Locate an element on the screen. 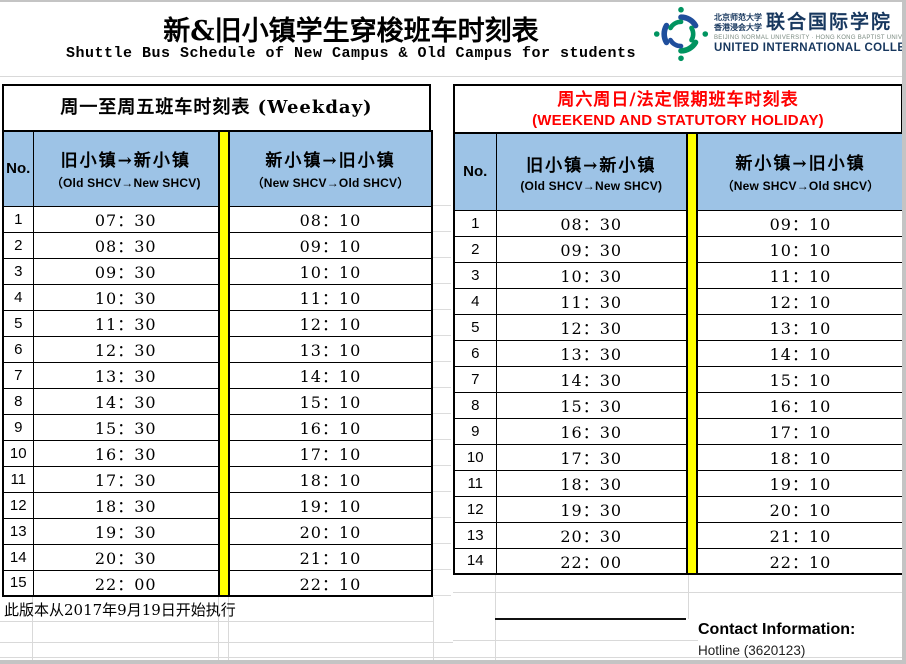 This screenshot has width=906, height=664. schedule-row: 12 18：30 19：10 is located at coordinates (217, 505).